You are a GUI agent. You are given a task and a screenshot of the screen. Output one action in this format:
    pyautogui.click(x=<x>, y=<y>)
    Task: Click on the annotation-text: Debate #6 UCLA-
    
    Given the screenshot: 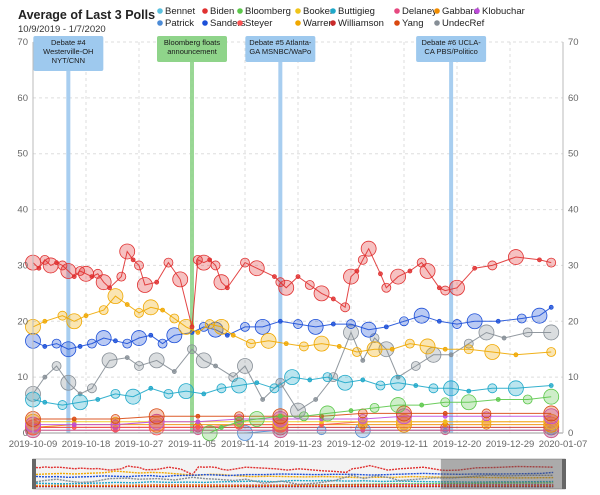 What is the action you would take?
    pyautogui.click(x=452, y=42)
    